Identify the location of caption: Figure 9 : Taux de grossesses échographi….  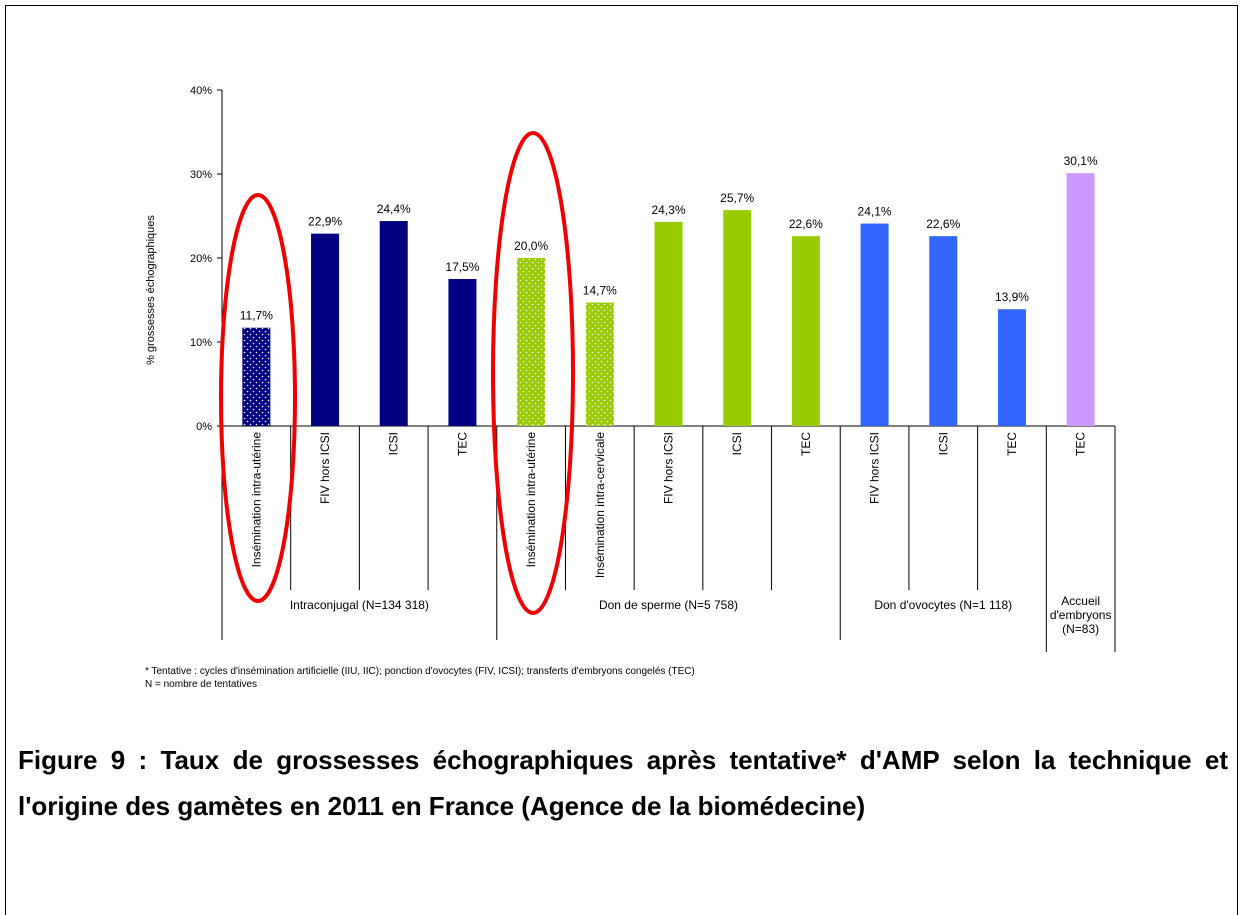
(623, 783).